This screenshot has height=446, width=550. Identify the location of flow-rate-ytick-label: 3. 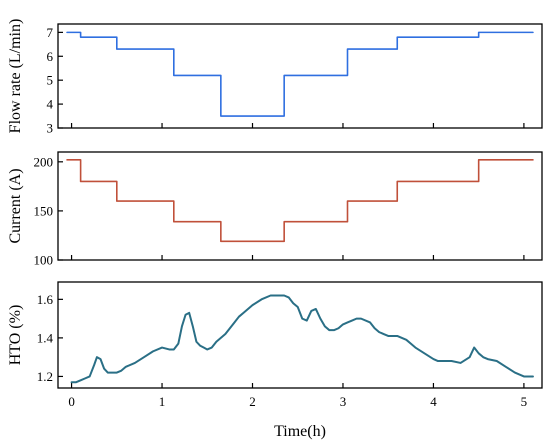
(50, 128).